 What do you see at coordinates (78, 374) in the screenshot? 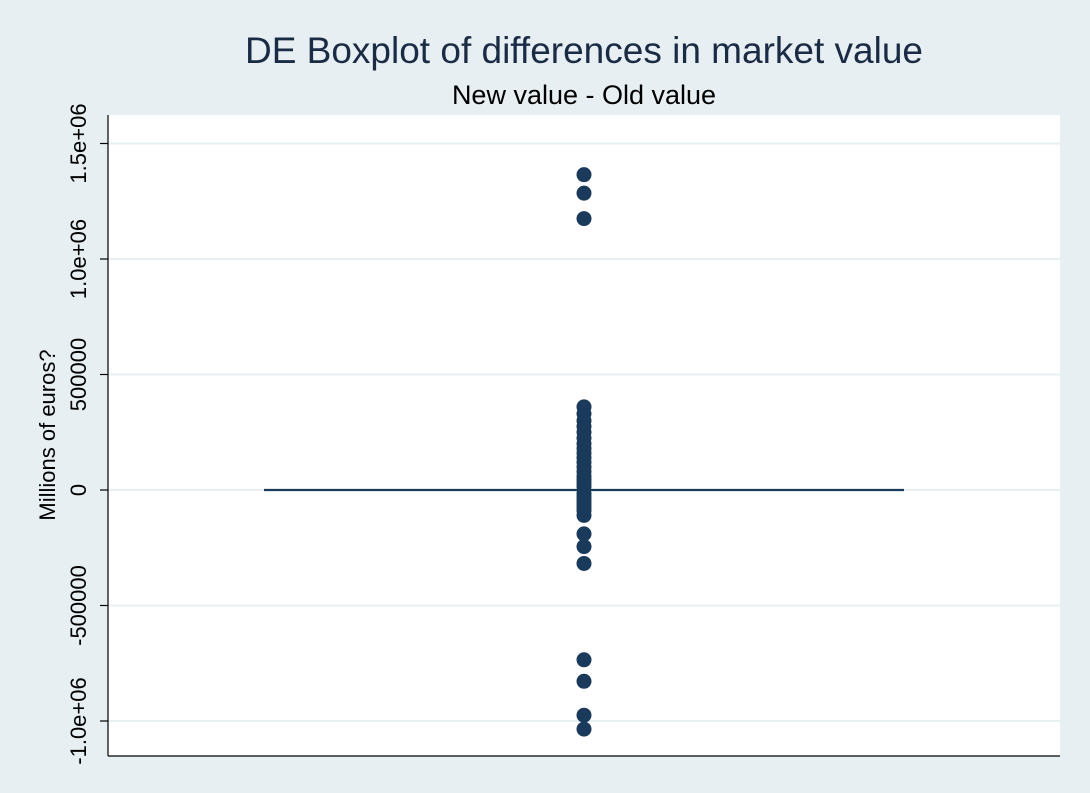
I see `y-tick-label: 500000` at bounding box center [78, 374].